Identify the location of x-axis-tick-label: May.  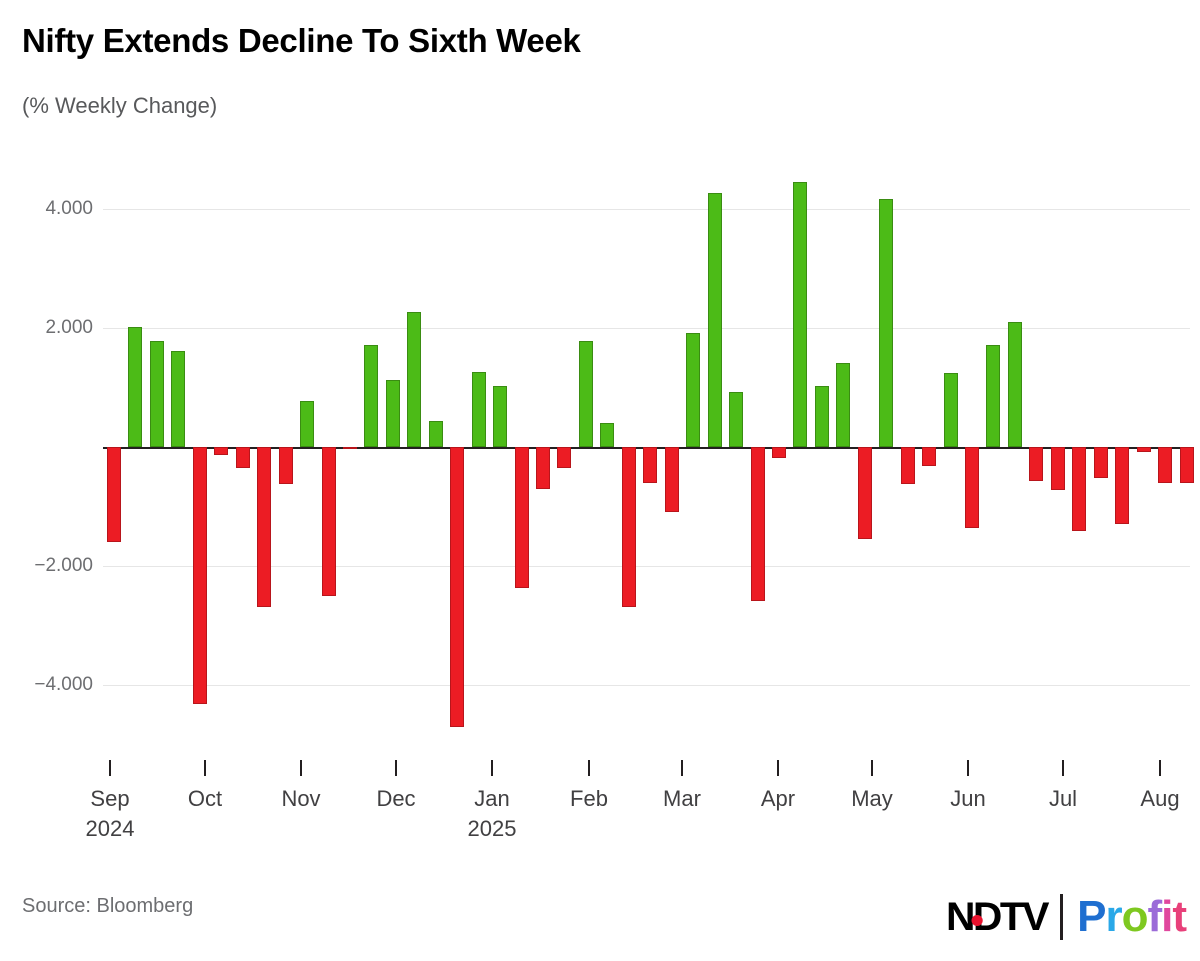
(872, 799).